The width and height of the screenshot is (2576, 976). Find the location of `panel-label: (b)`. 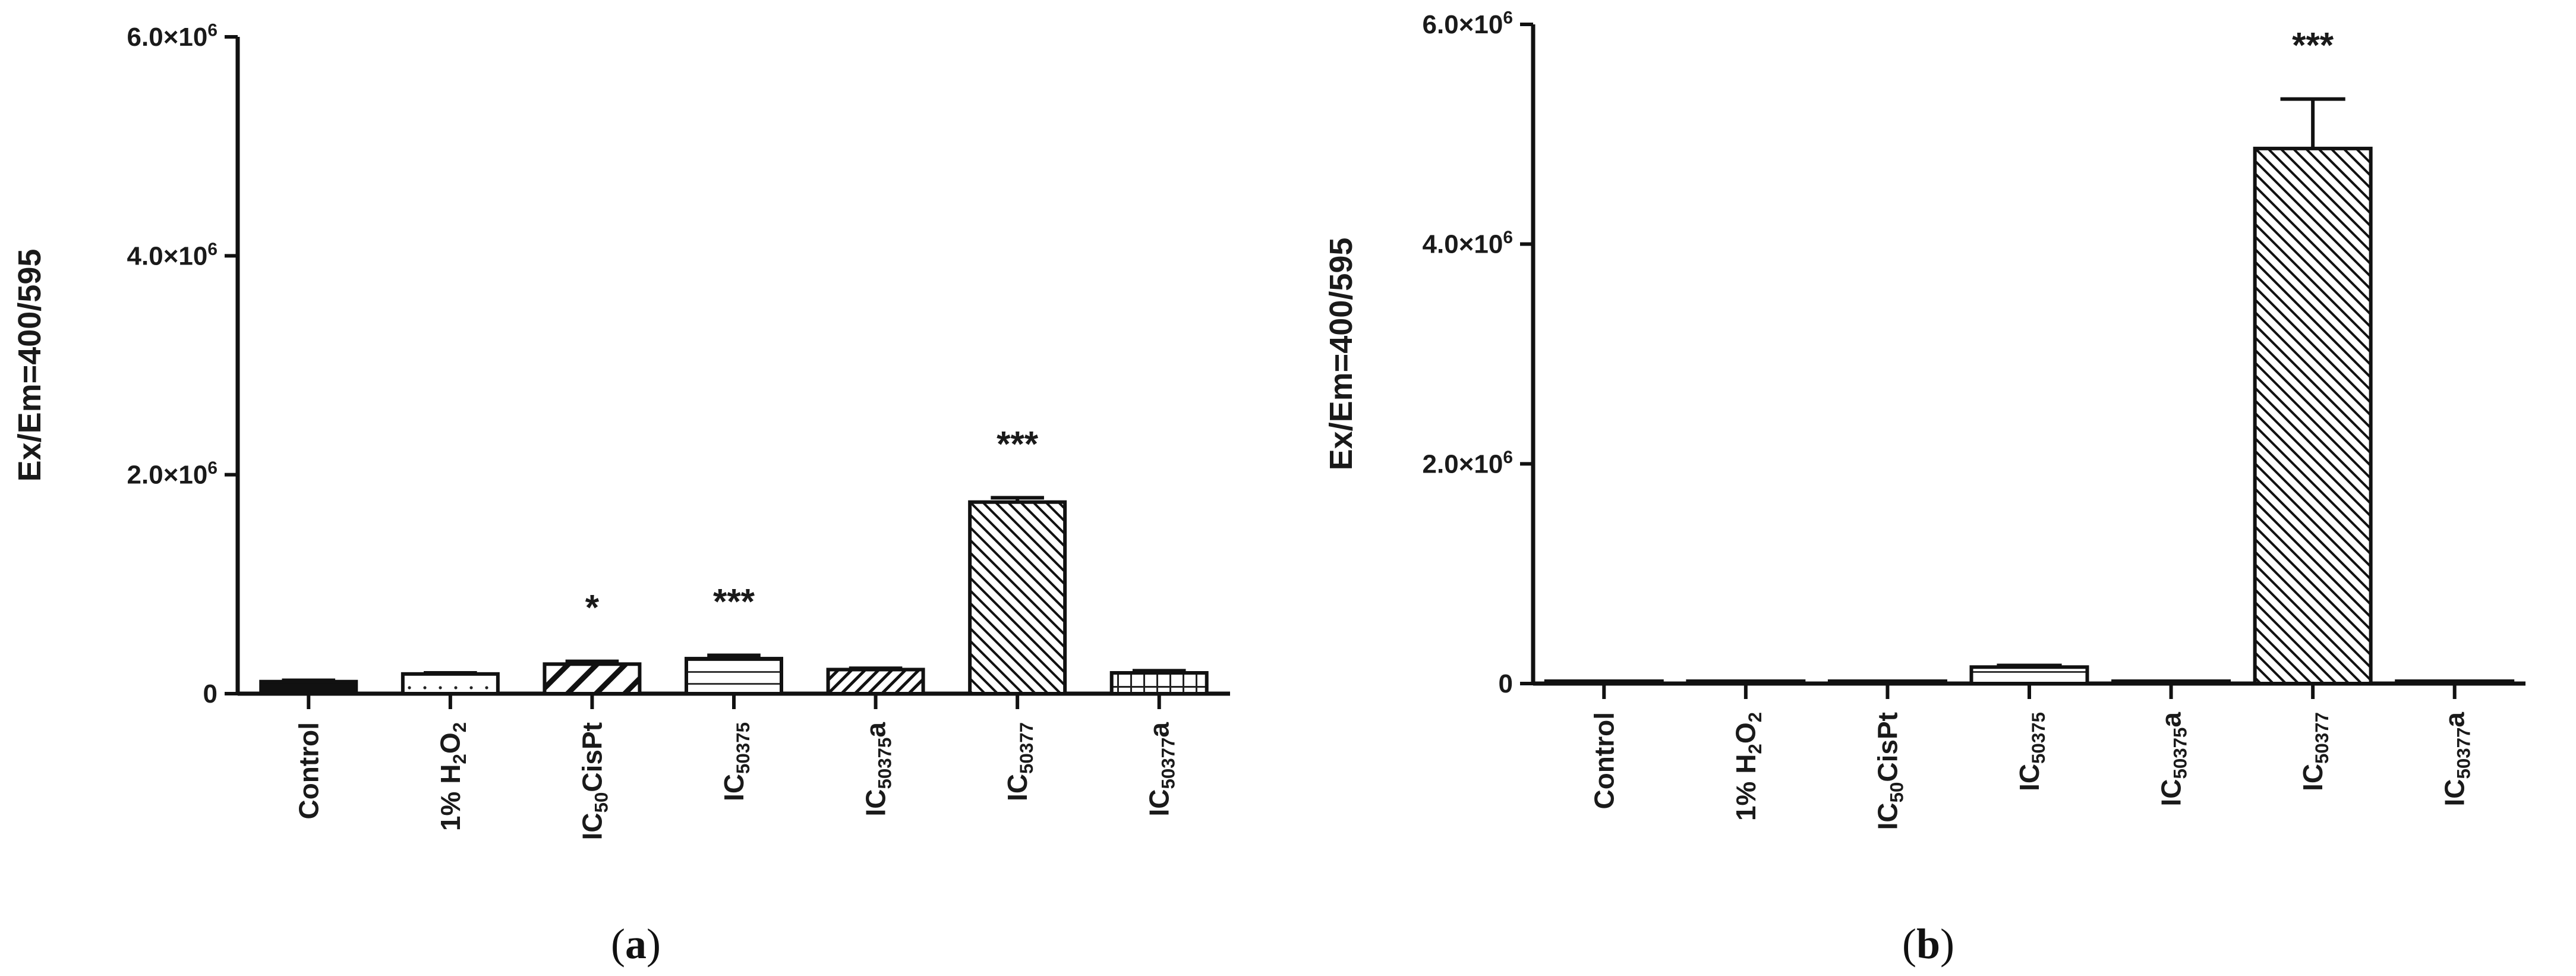

panel-label: (b) is located at coordinates (1928, 944).